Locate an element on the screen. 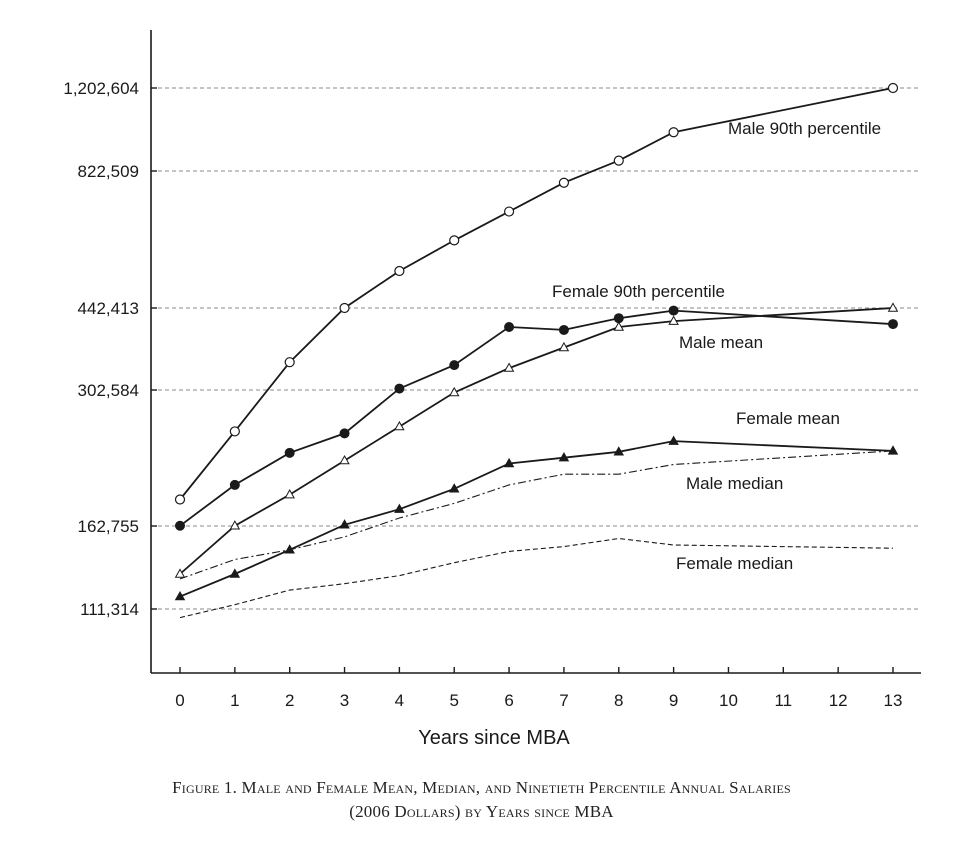  series-label-male-median: Male median is located at coordinates (734, 483).